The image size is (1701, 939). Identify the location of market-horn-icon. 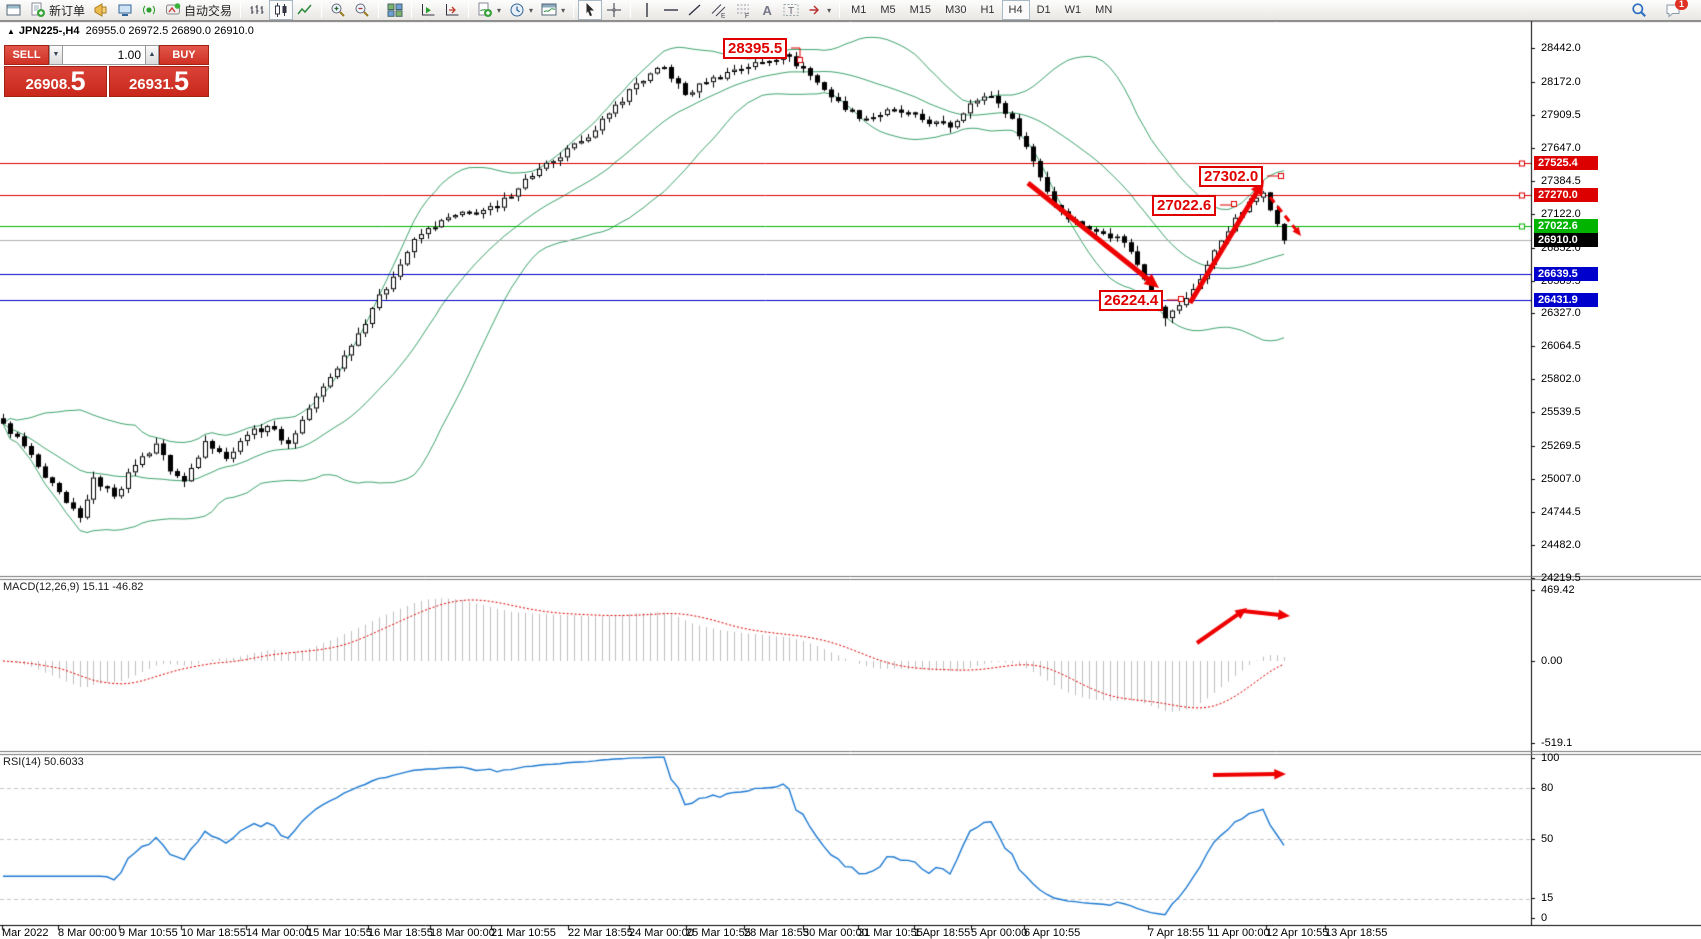
(101, 10).